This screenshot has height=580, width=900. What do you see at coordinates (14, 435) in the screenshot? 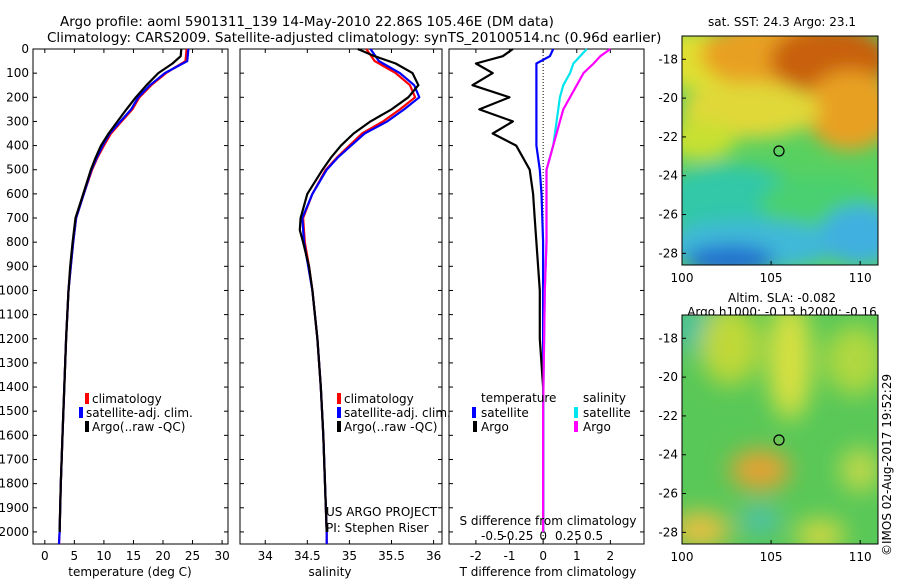
I see `depth-tick-label: 1600` at bounding box center [14, 435].